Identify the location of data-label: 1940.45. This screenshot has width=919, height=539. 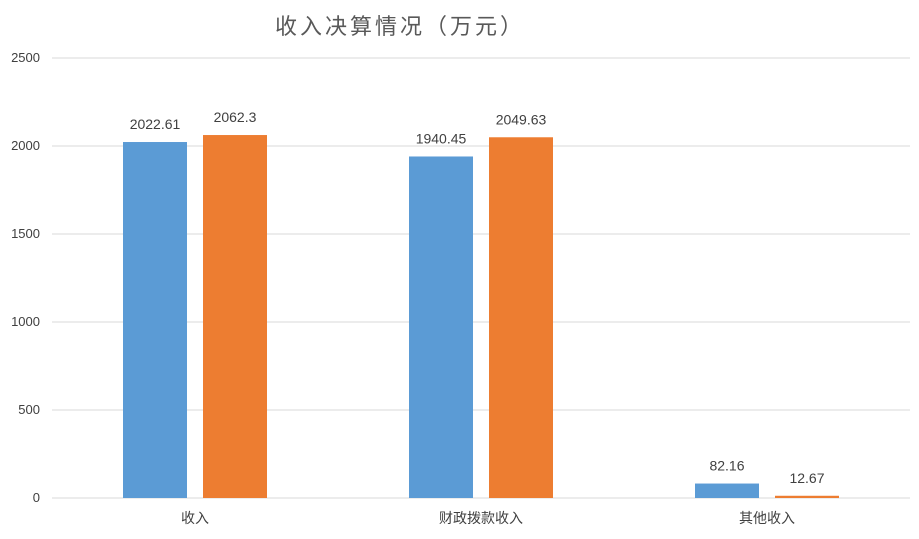
(441, 138).